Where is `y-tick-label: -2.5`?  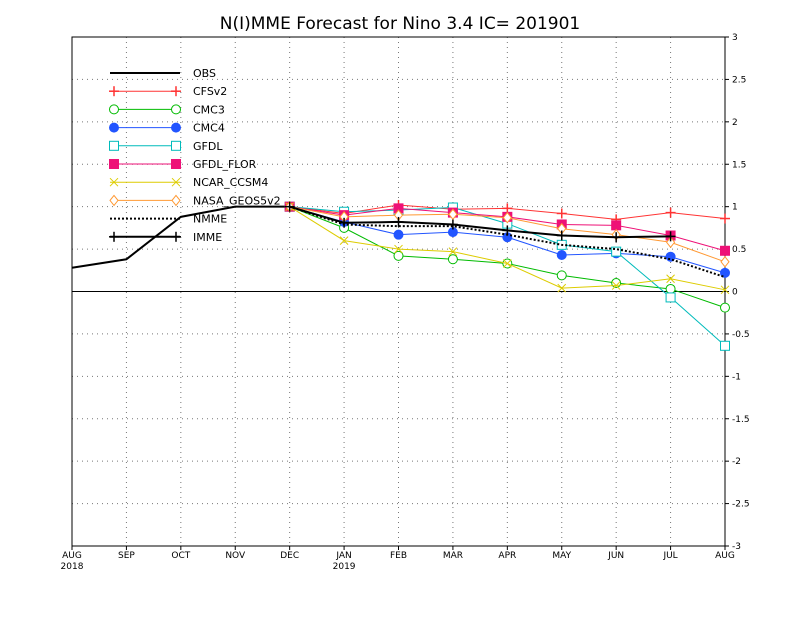 y-tick-label: -2.5 is located at coordinates (741, 505).